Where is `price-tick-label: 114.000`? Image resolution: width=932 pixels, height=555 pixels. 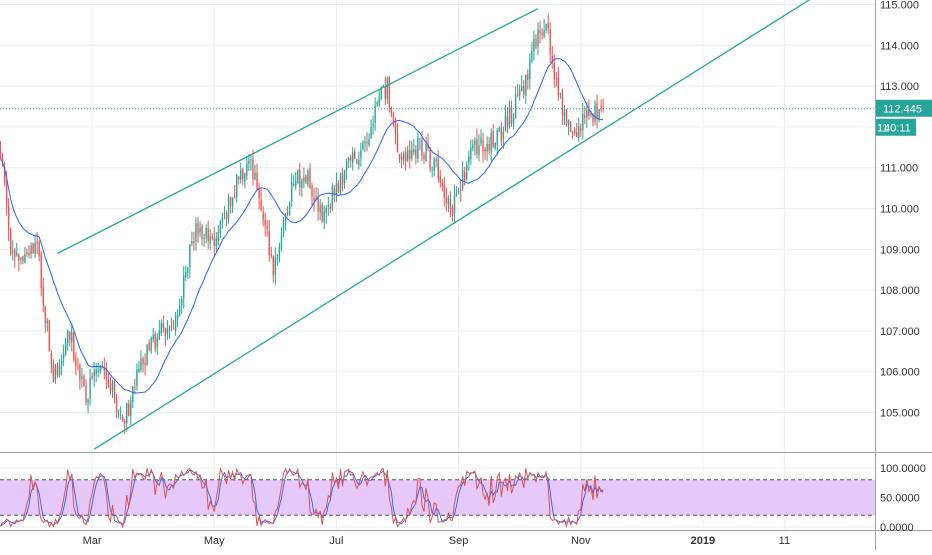 price-tick-label: 114.000 is located at coordinates (899, 46).